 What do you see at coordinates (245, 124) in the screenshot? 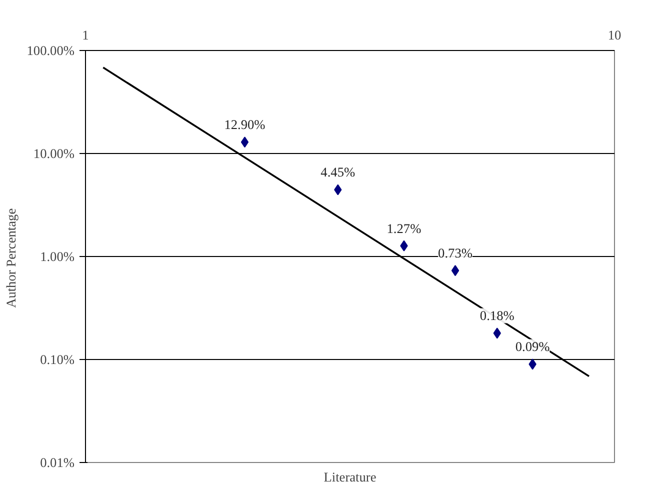
I see `data-label: 12.90%` at bounding box center [245, 124].